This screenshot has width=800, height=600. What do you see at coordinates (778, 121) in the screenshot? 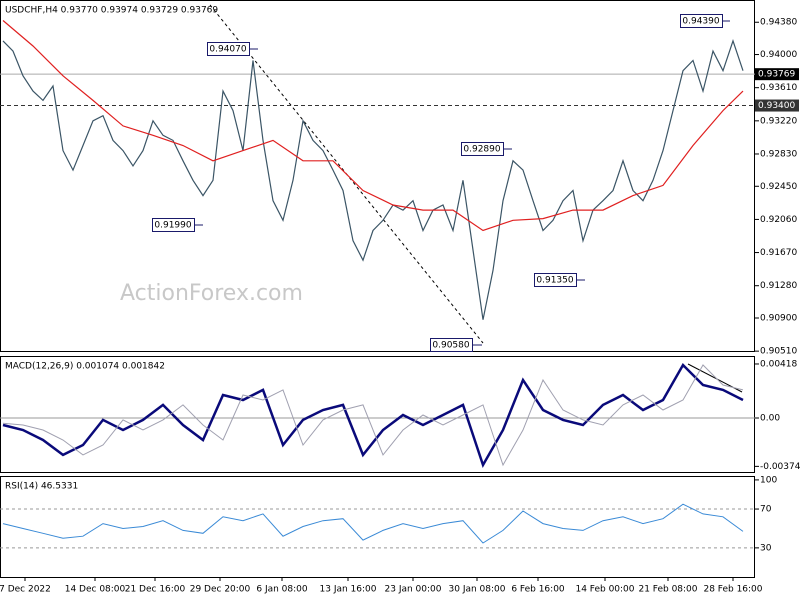
I see `y-tick-label: 0.93220` at bounding box center [778, 121].